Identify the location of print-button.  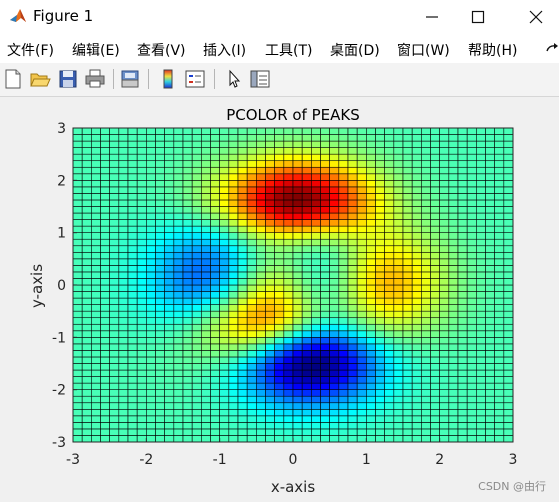
(95, 79).